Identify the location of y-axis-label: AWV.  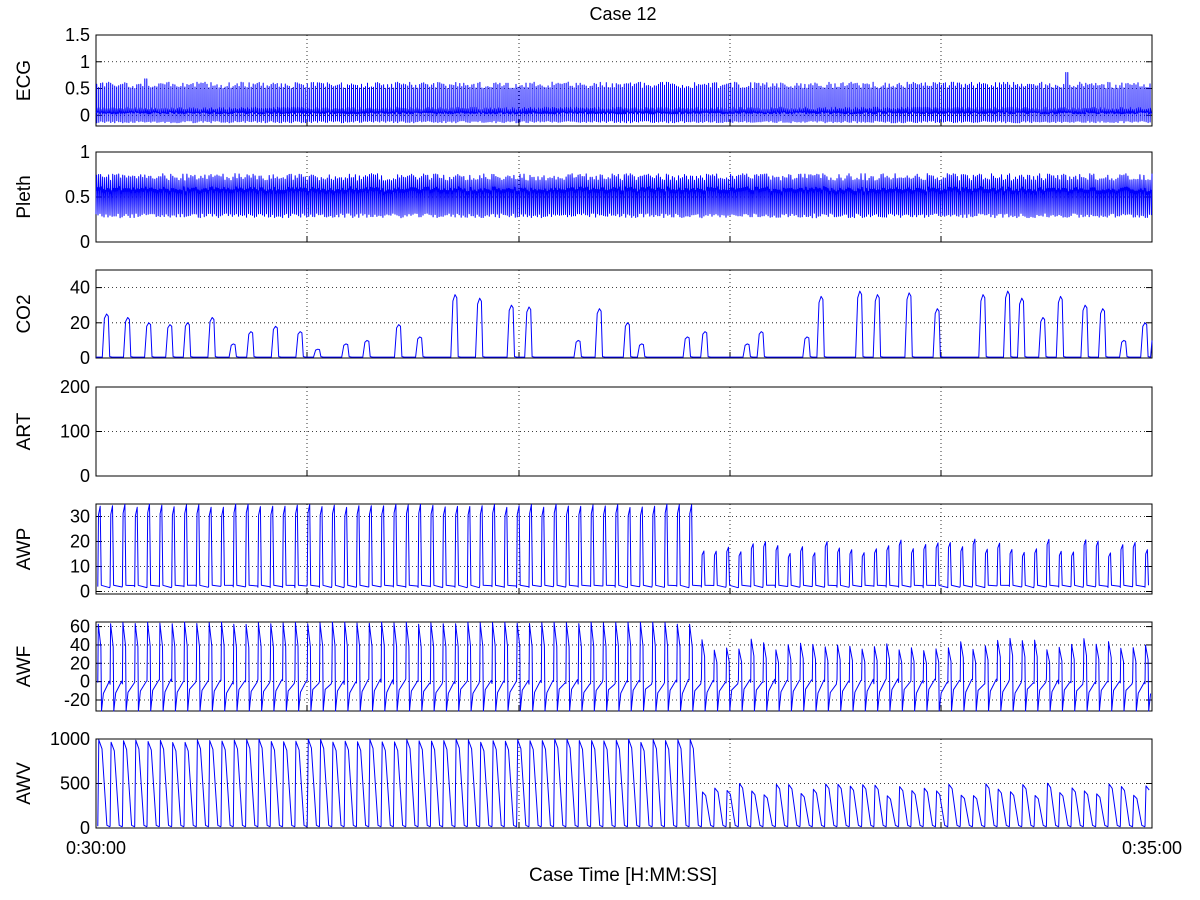
(24, 783).